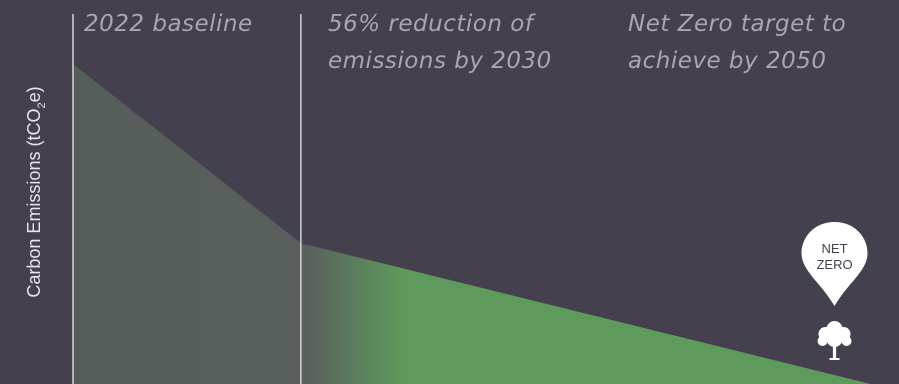  I want to click on net-zero-marker: NET ZERO, so click(834, 291).